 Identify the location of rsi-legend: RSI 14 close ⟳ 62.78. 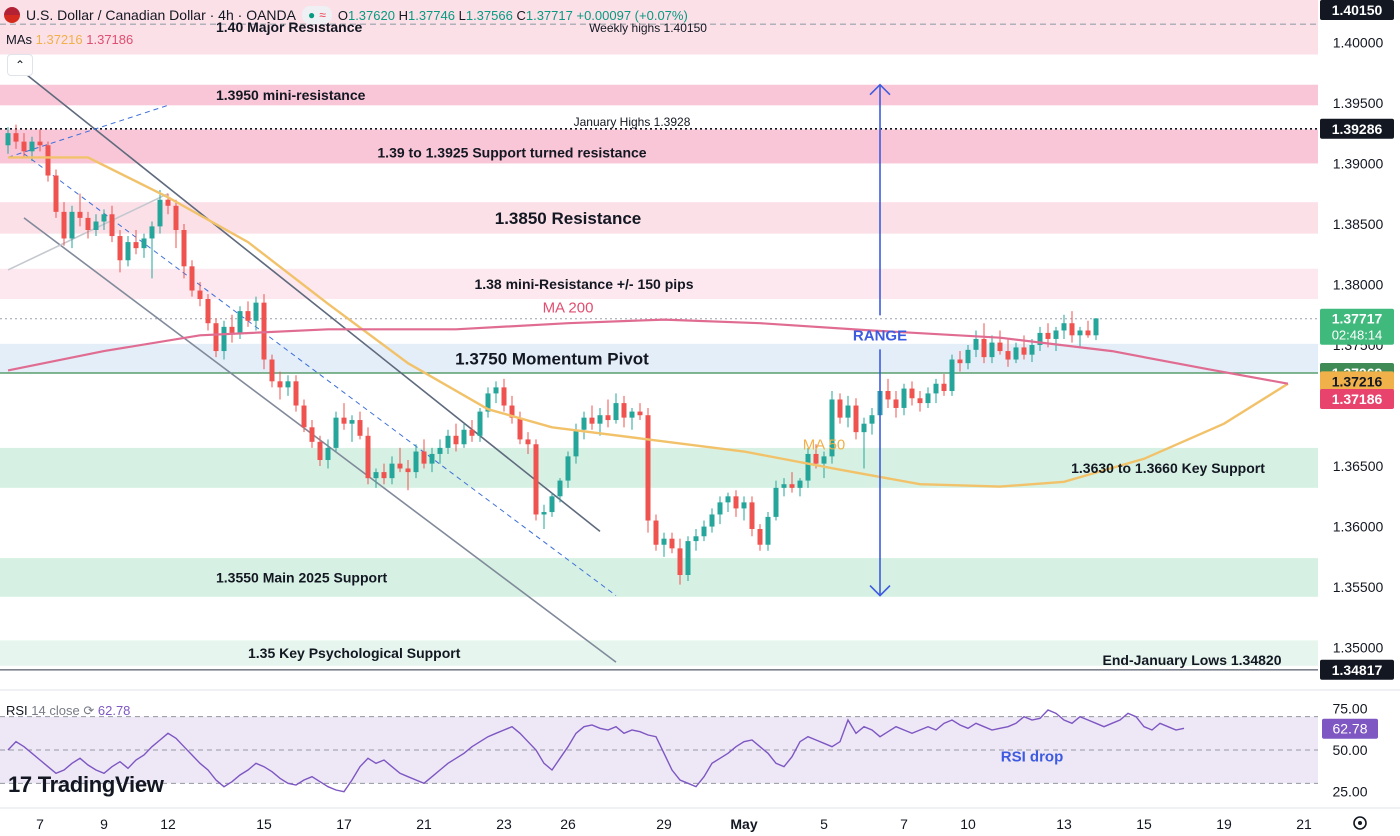
(68, 711).